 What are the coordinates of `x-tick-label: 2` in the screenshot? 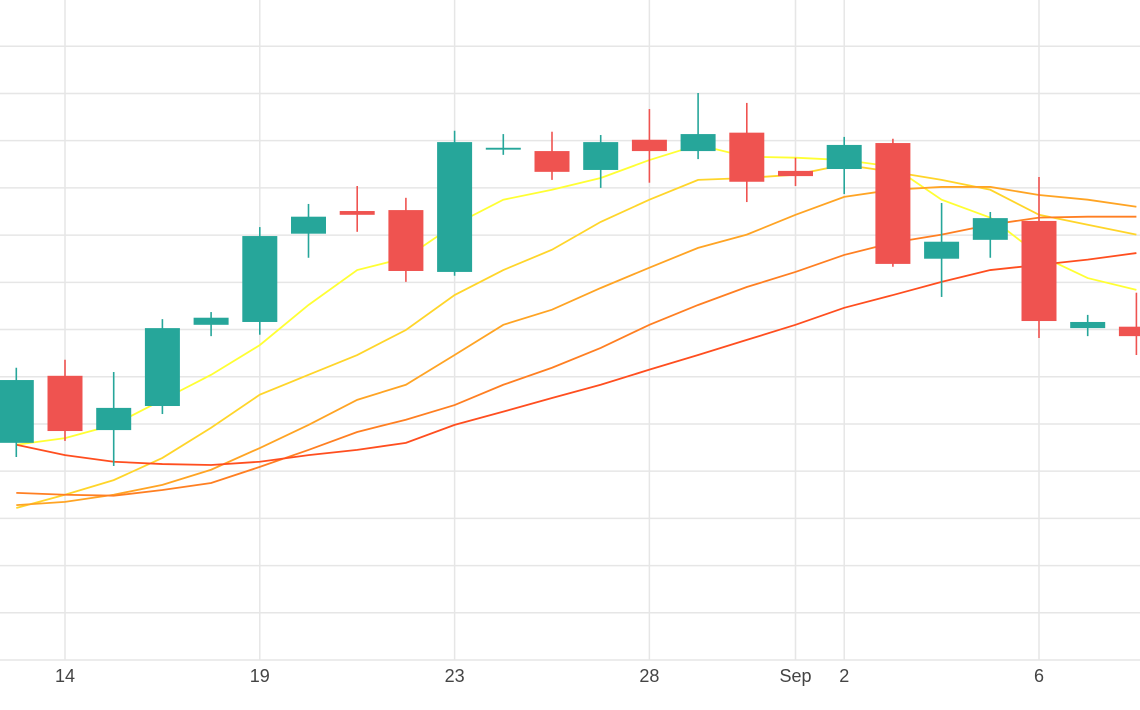 It's located at (844, 676).